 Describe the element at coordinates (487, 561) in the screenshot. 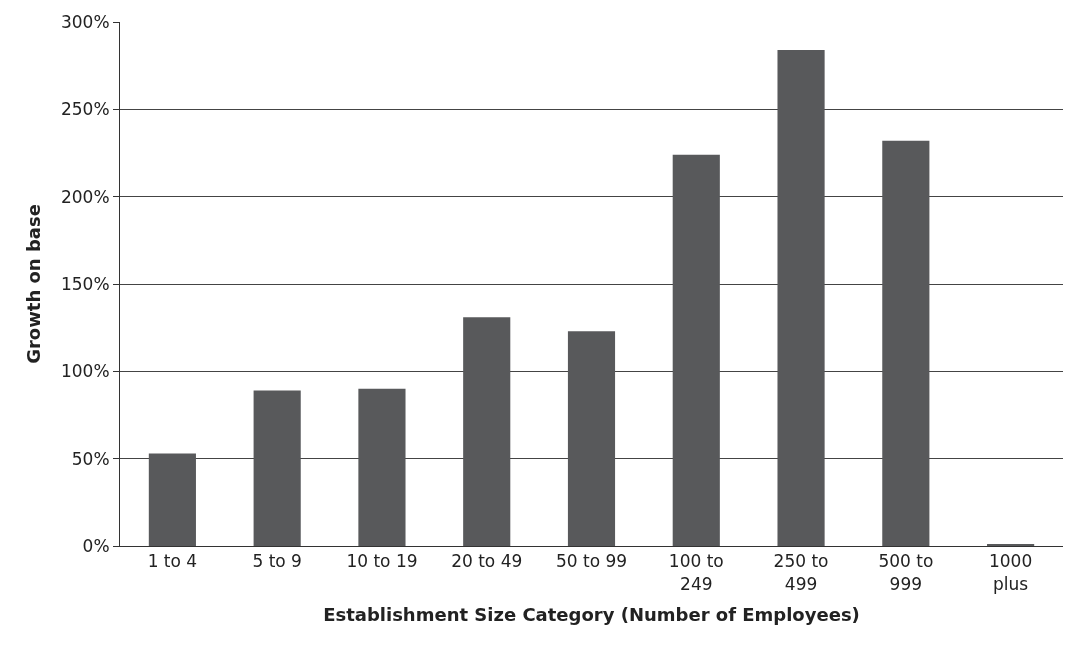

I see `x-tick-label: 20 to 49` at that location.